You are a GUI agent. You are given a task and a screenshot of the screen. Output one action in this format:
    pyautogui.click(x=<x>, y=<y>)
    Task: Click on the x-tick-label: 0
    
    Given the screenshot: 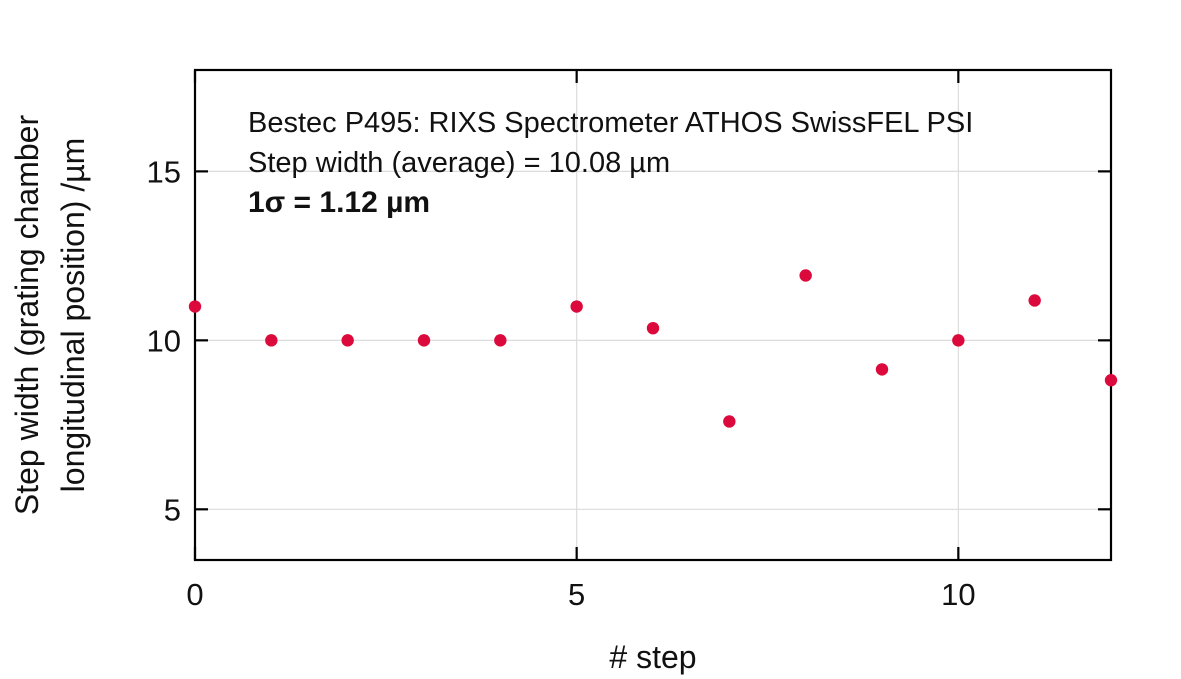 What is the action you would take?
    pyautogui.click(x=194, y=594)
    